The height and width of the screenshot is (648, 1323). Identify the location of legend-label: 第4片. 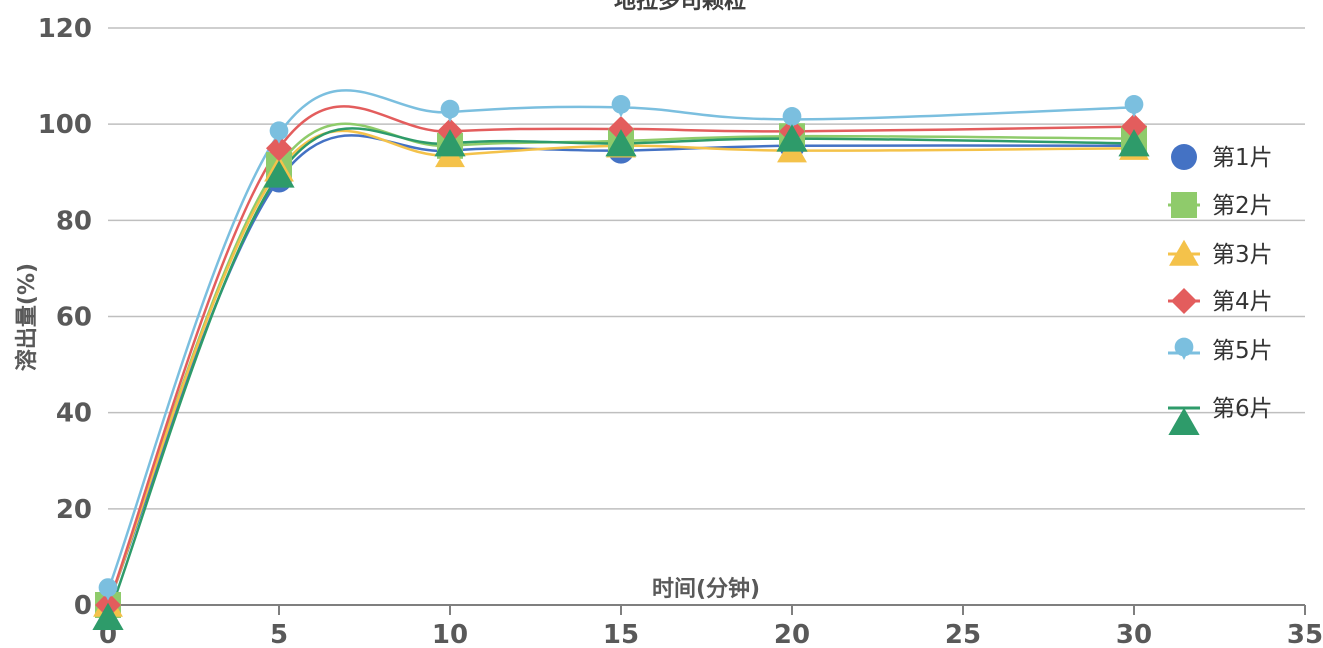
(1242, 302).